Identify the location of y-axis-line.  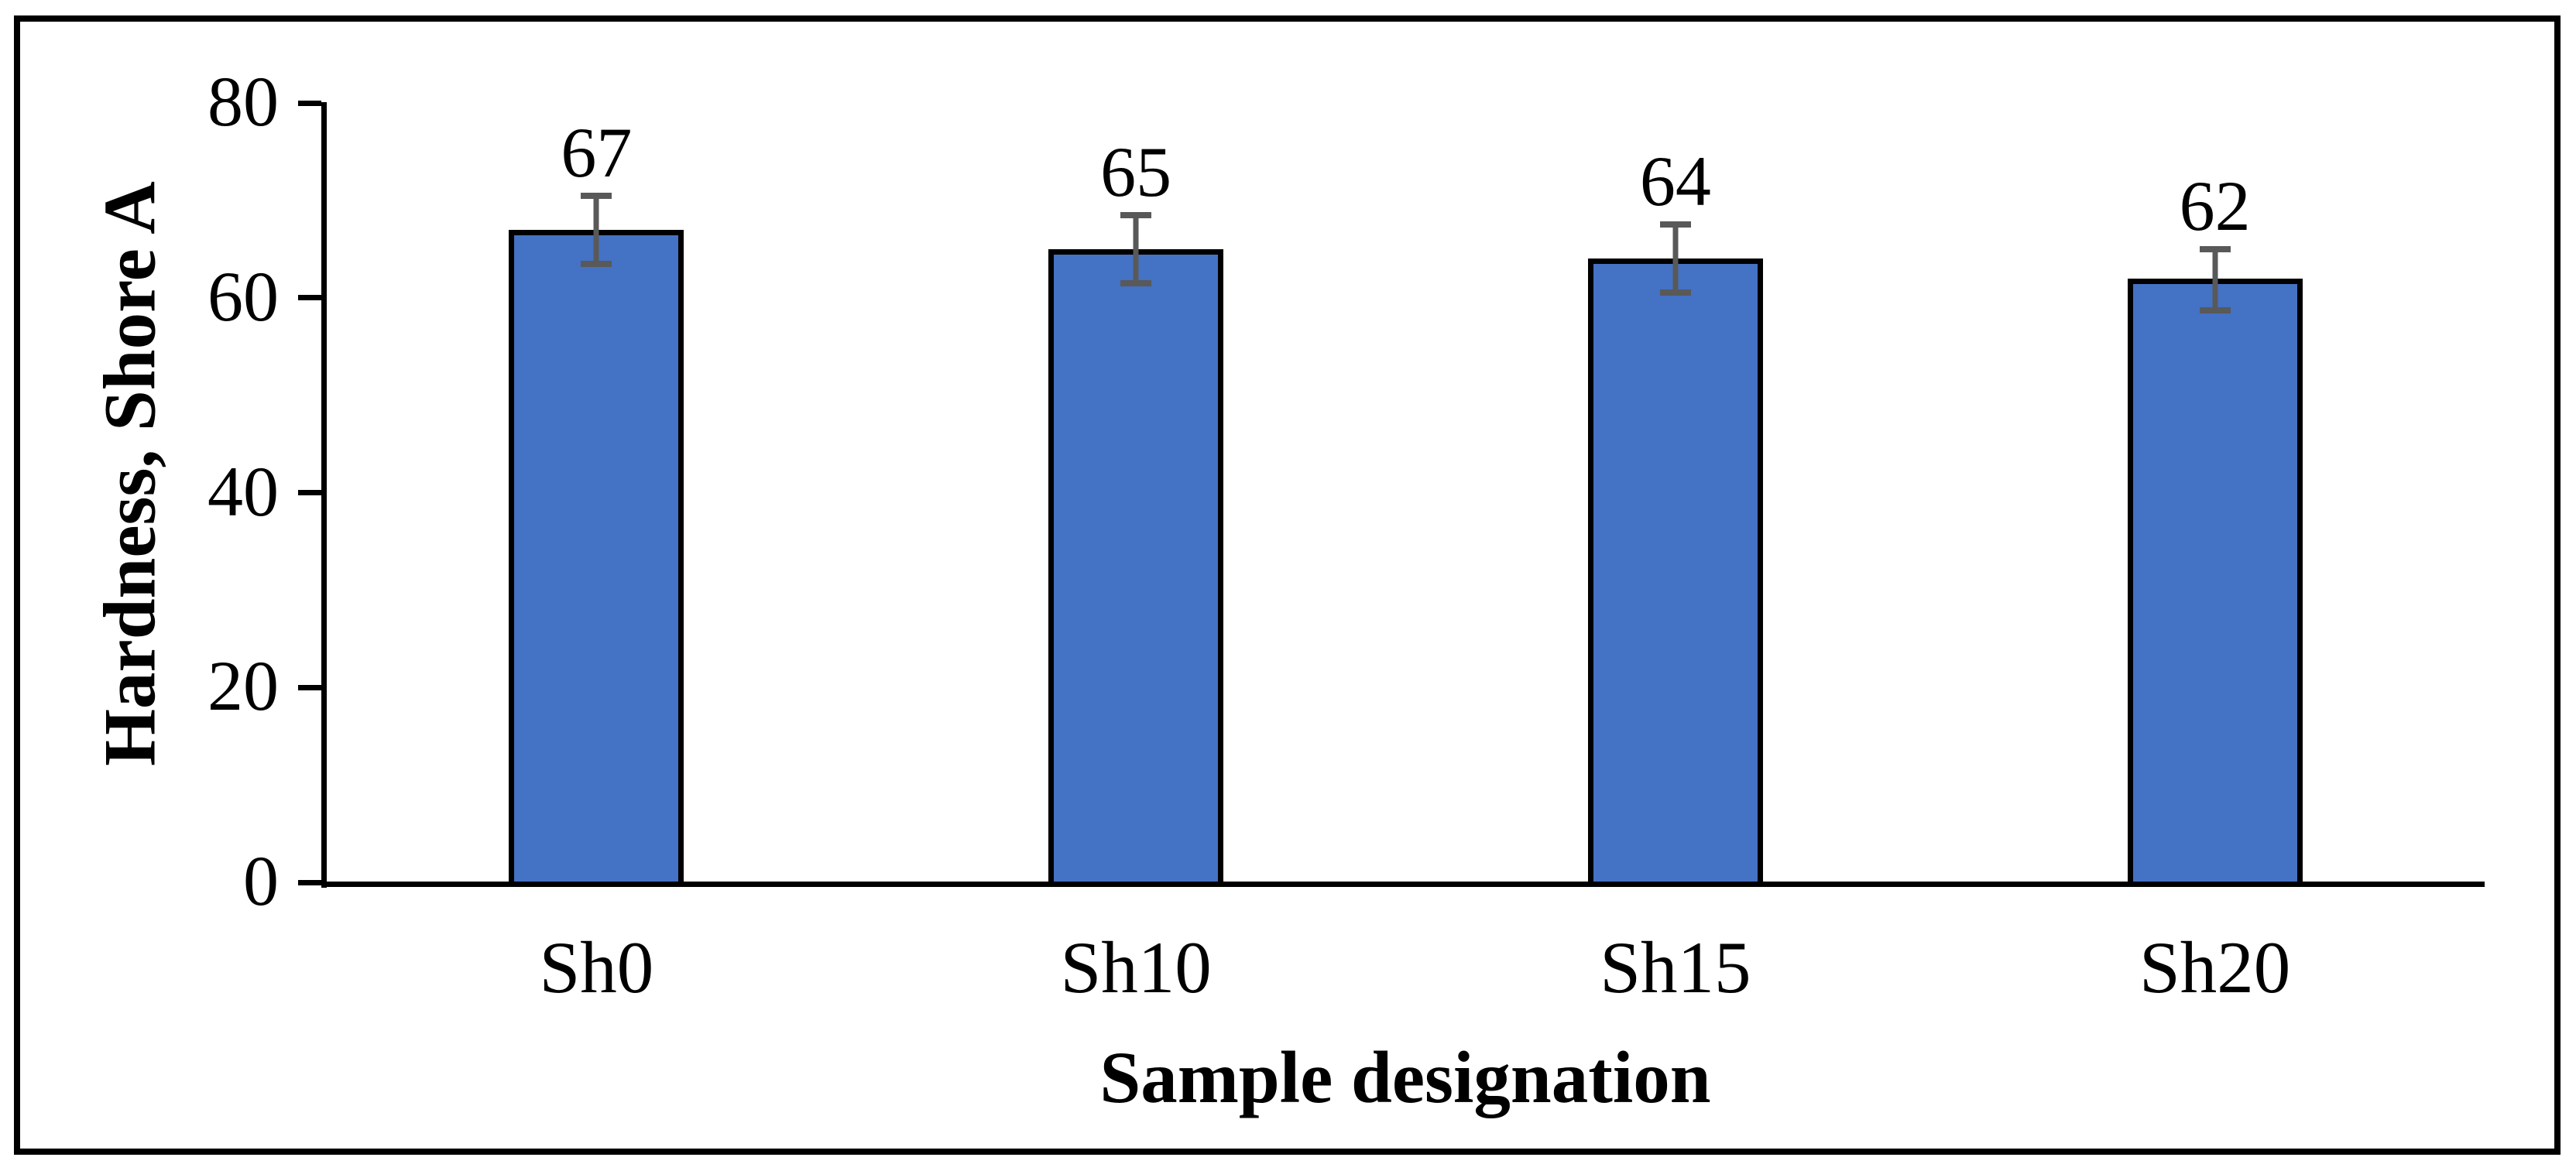
(324, 495).